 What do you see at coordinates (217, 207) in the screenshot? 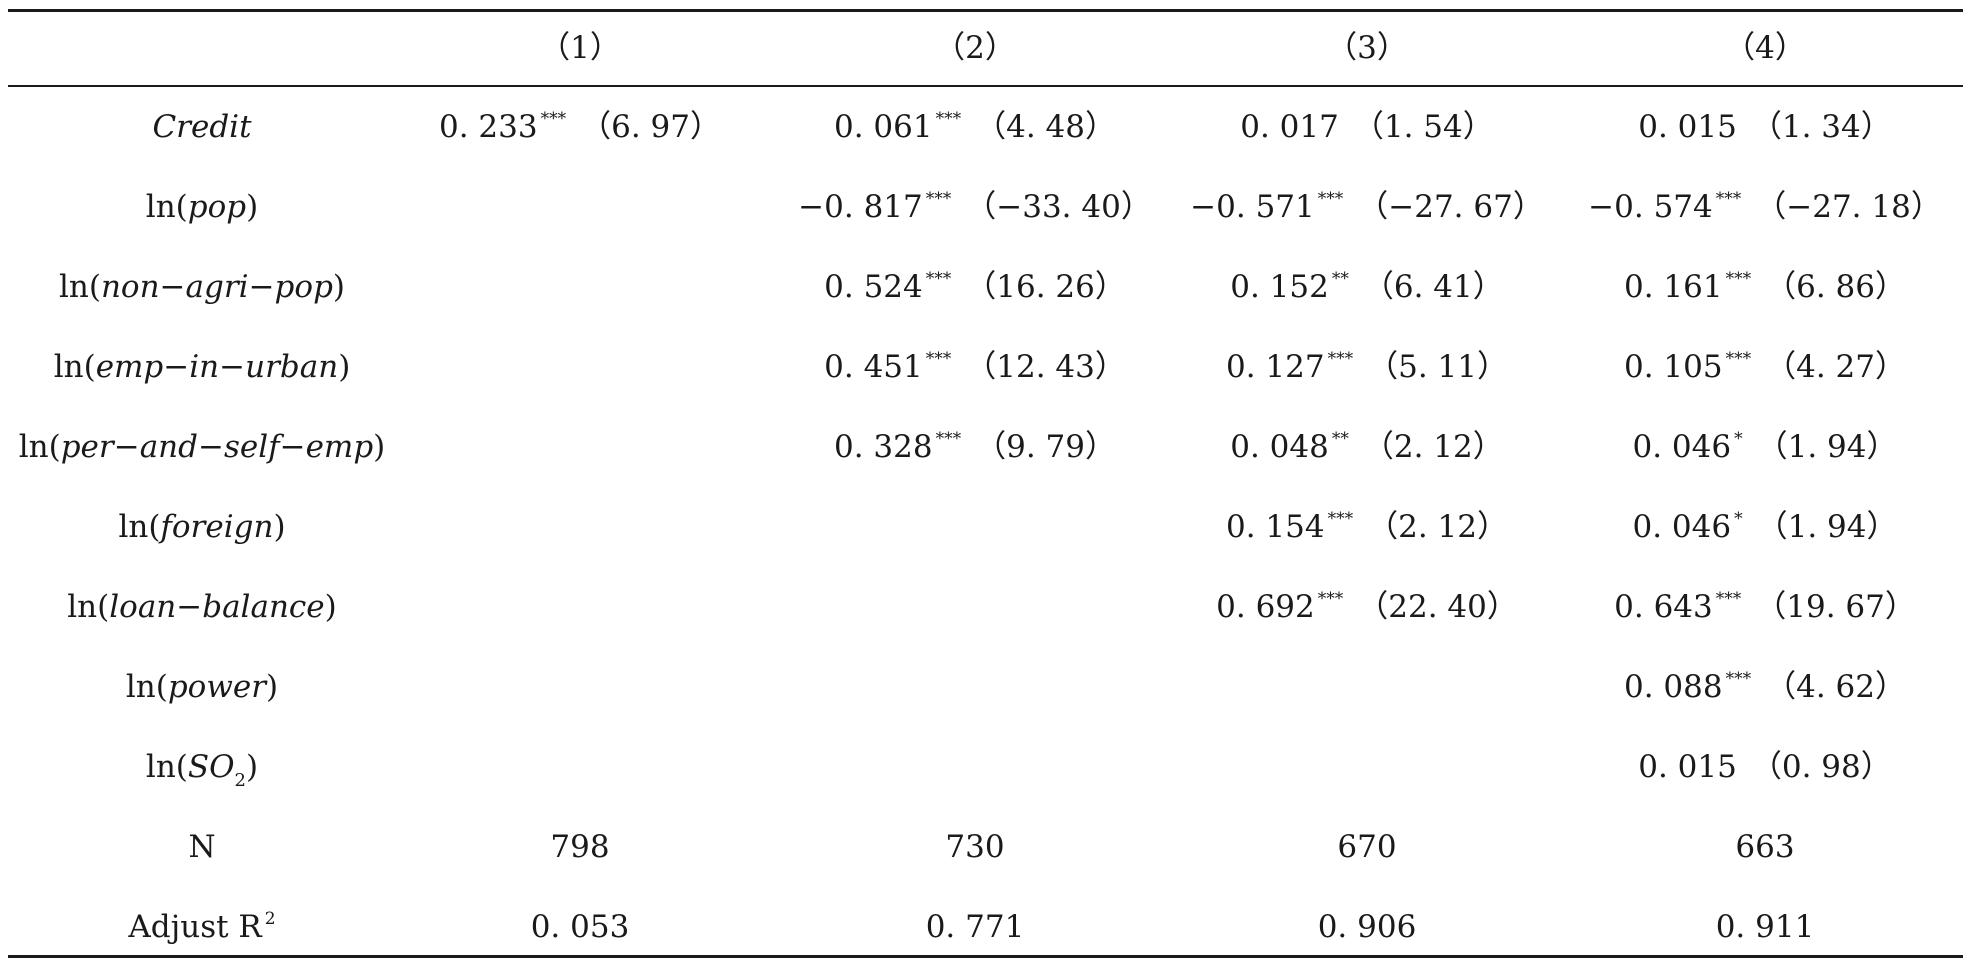
I see `row-label-var: pop` at bounding box center [217, 207].